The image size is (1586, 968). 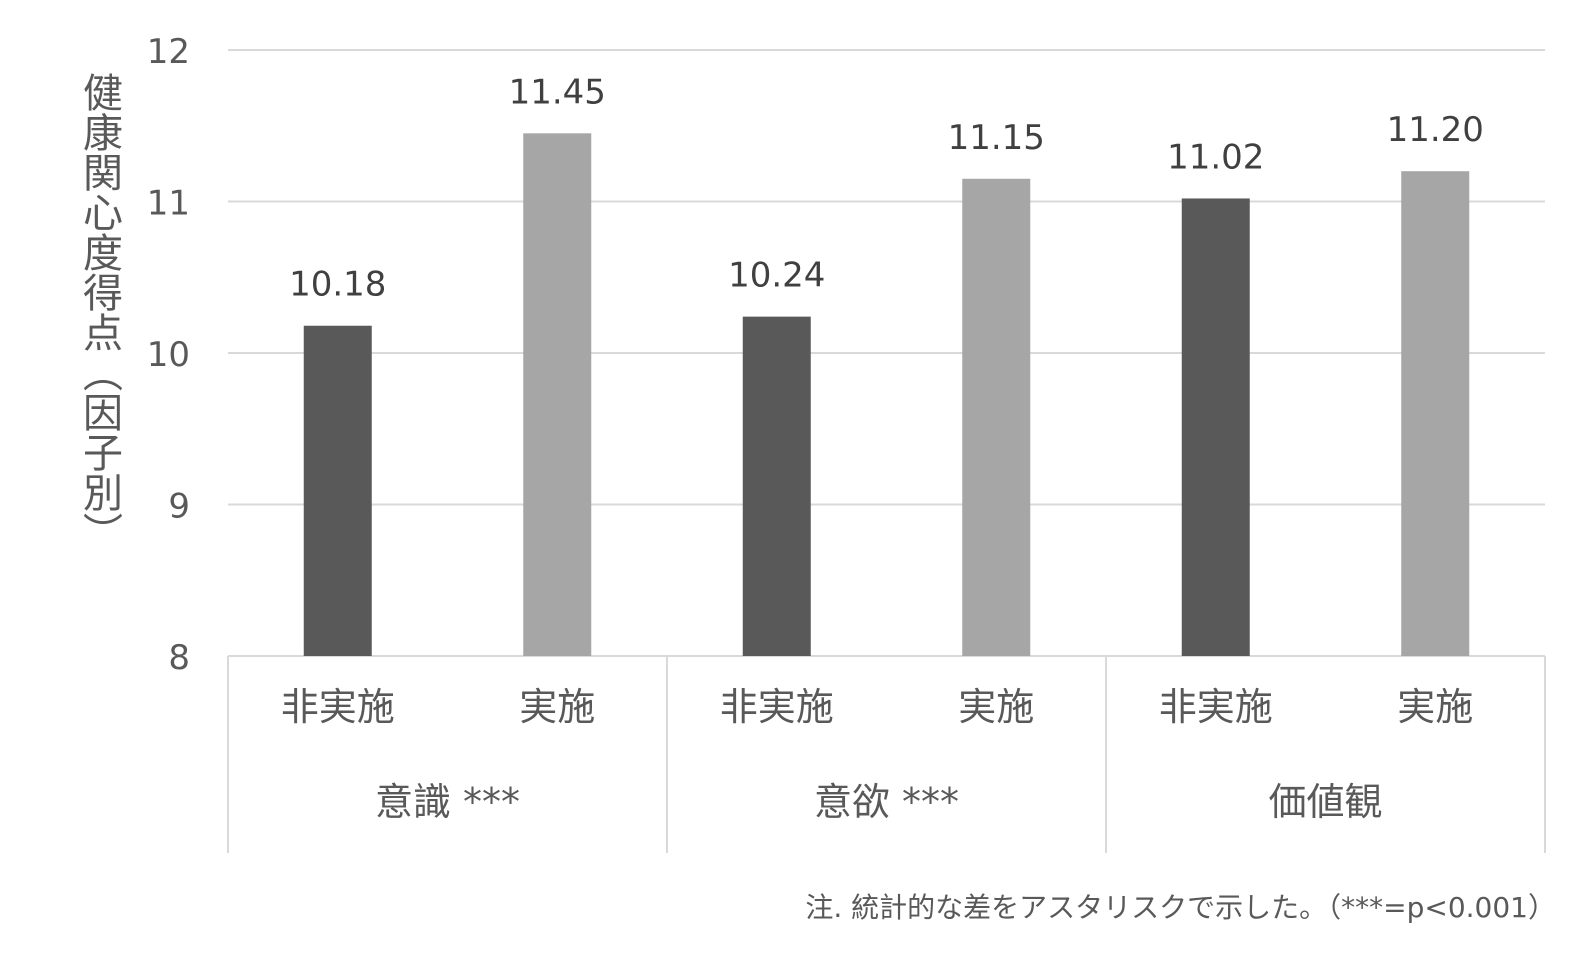 What do you see at coordinates (996, 138) in the screenshot?
I see `data-label: 11.15` at bounding box center [996, 138].